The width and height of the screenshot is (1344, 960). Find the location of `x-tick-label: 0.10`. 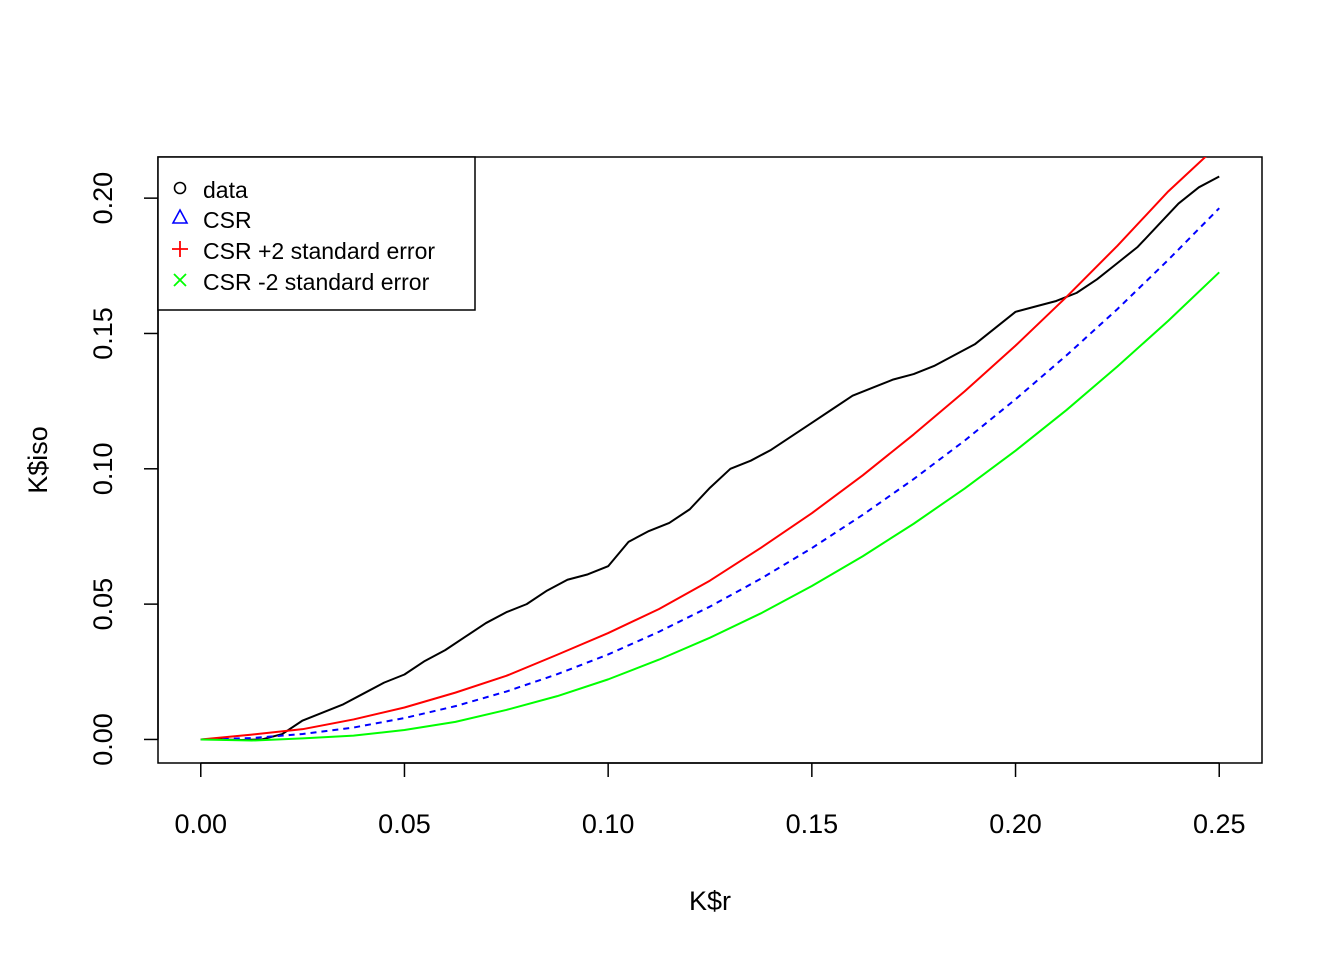

x-tick-label: 0.10 is located at coordinates (608, 824).